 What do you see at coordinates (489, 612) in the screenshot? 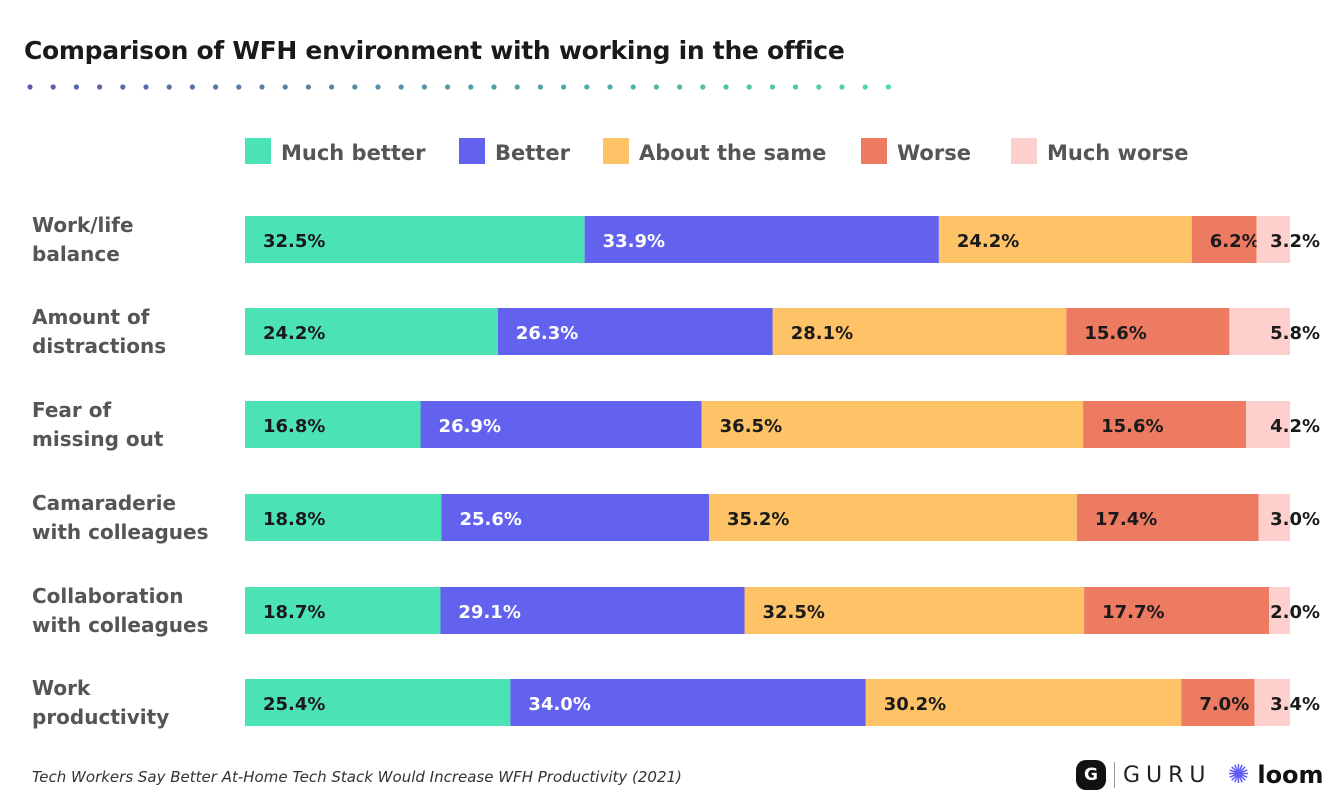
I see `data-label: 29.1%` at bounding box center [489, 612].